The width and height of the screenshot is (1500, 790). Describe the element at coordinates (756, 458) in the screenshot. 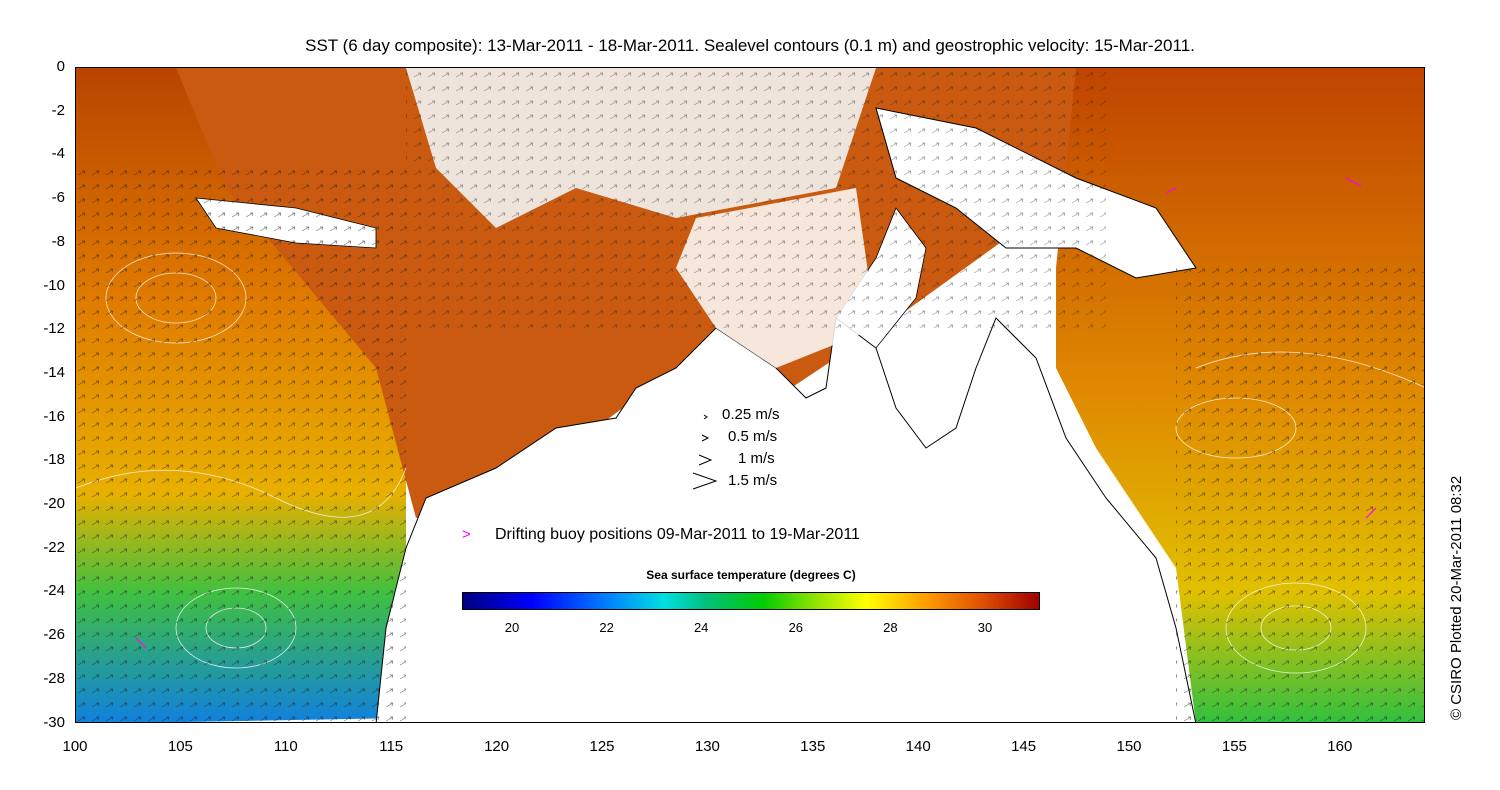

I see `velocity-legend-1: 1 m/s` at that location.